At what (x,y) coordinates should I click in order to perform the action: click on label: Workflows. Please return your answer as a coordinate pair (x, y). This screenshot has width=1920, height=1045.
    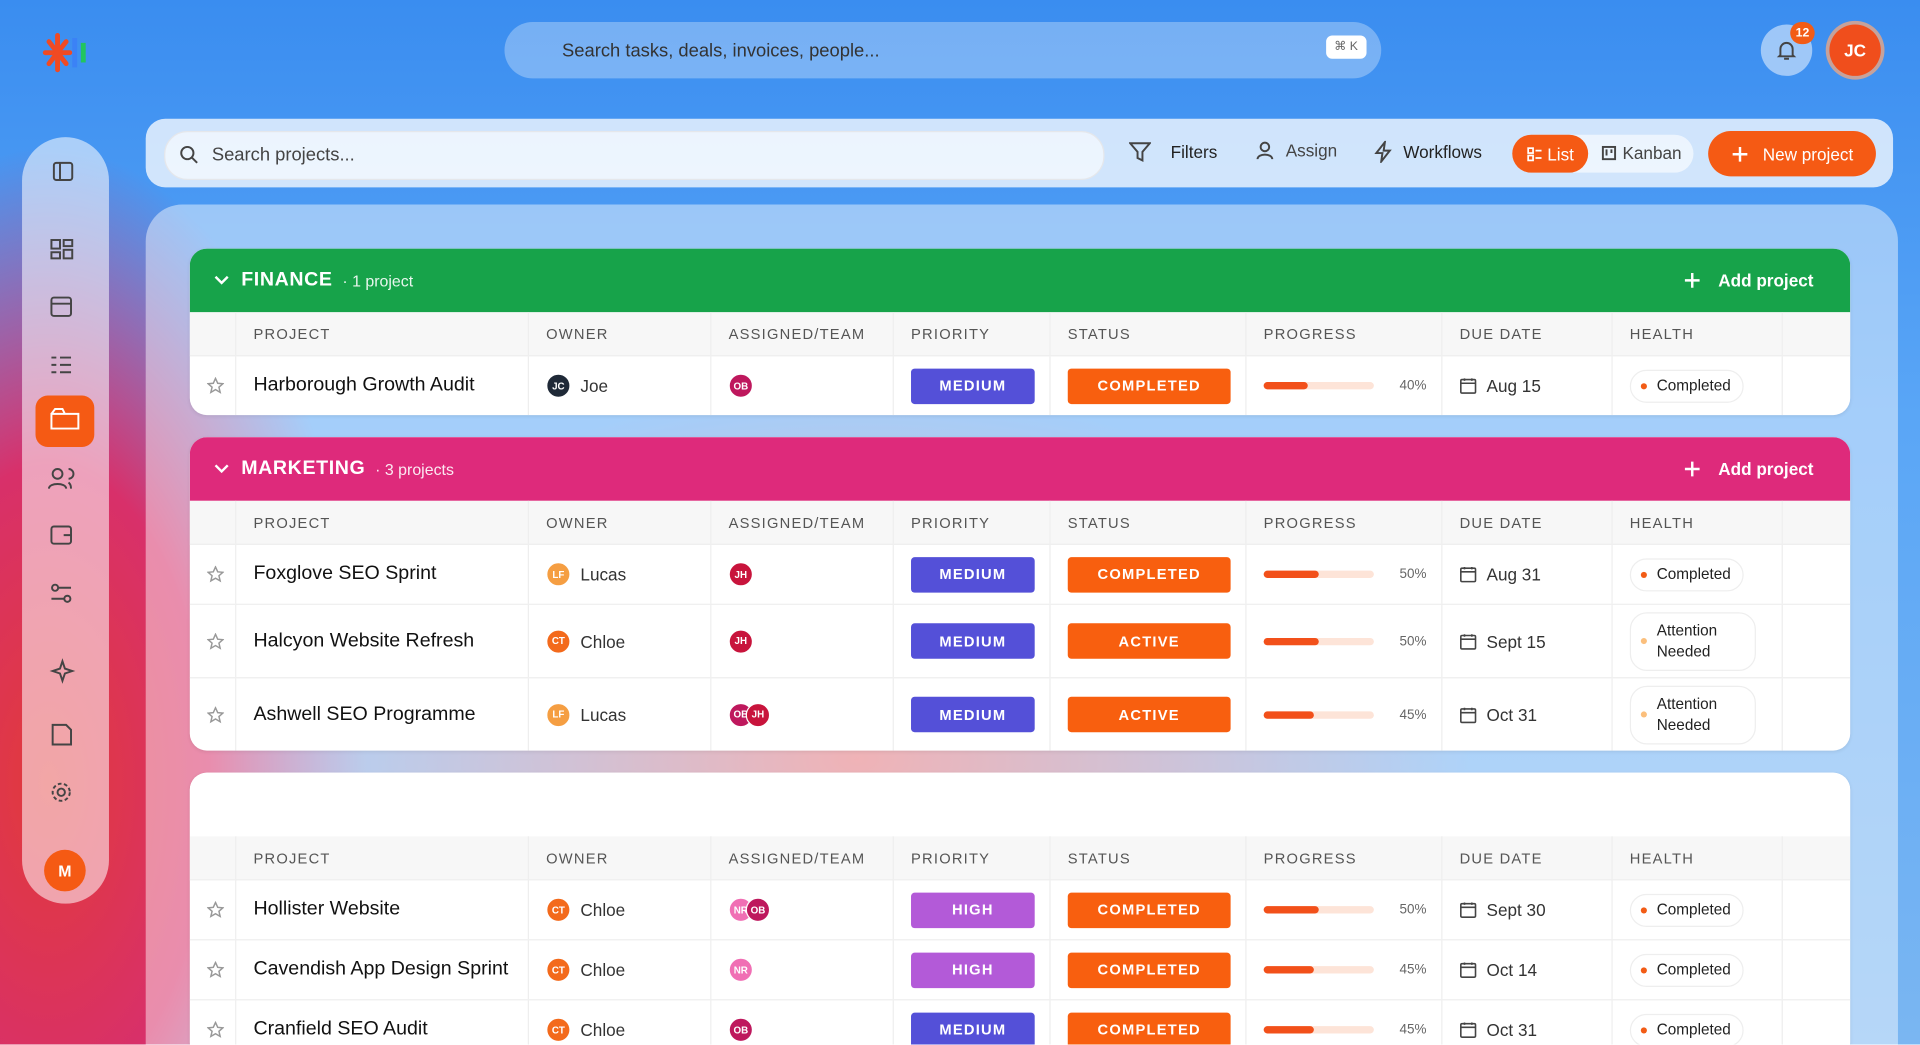
    Looking at the image, I should click on (1443, 152).